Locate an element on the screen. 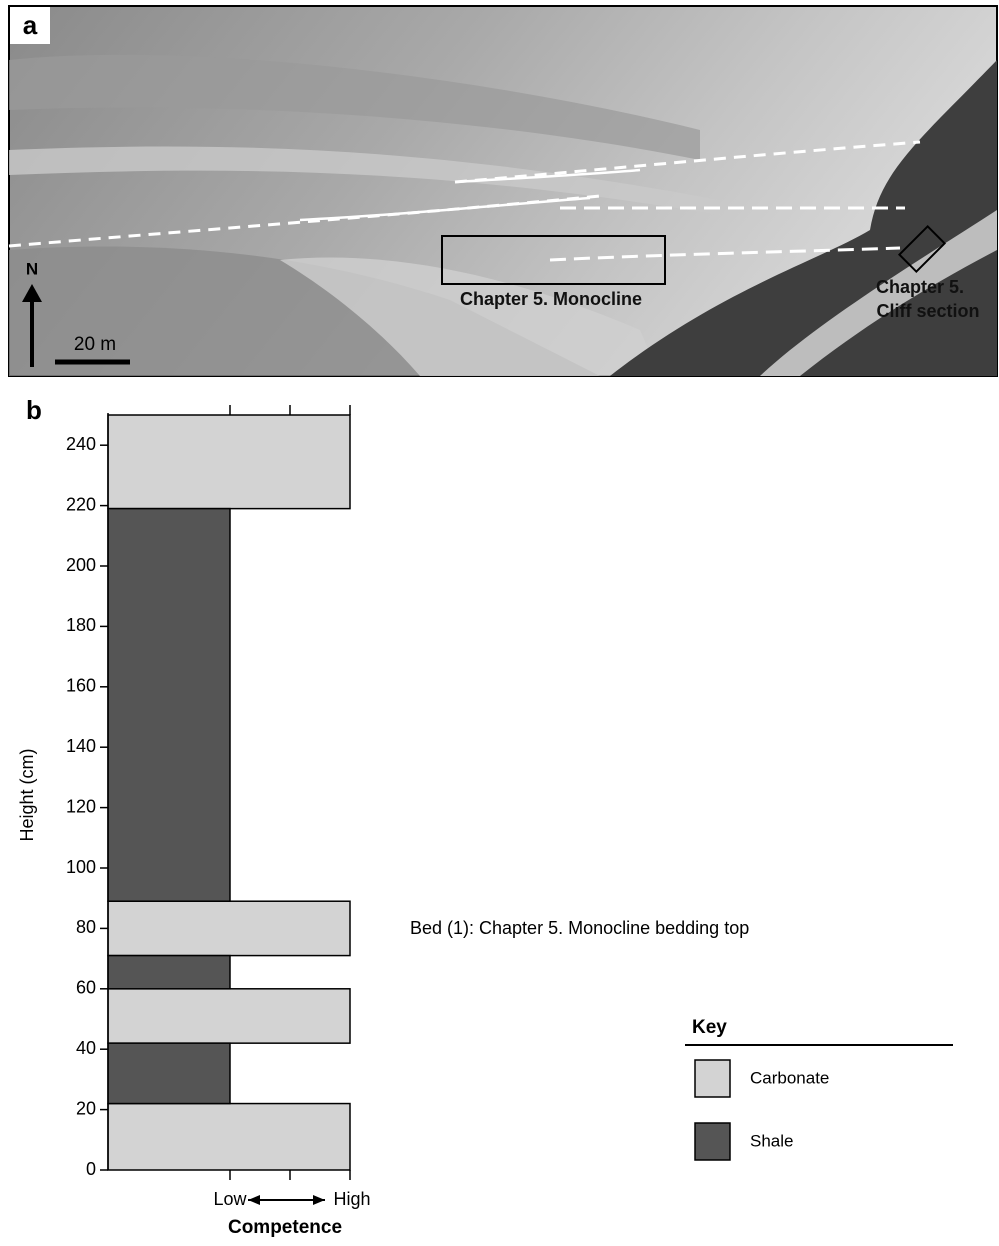  y-tick-label: 180 is located at coordinates (81, 625).